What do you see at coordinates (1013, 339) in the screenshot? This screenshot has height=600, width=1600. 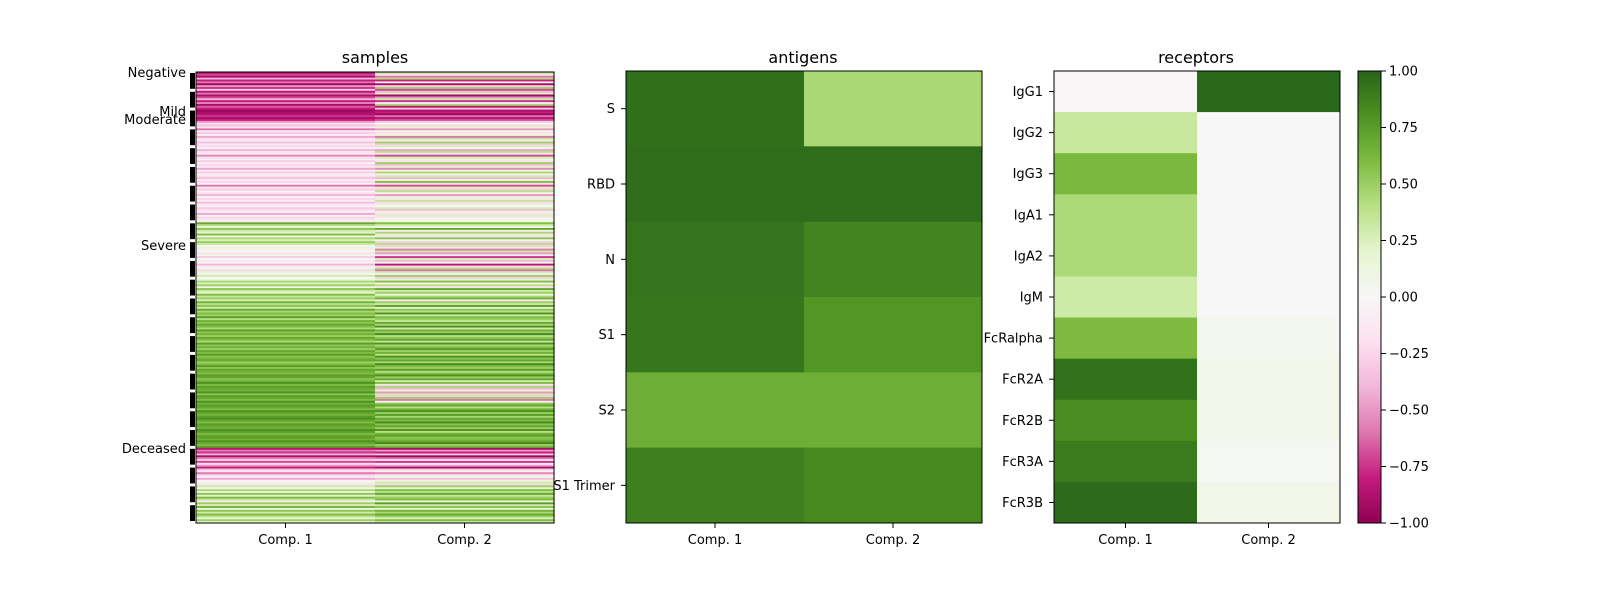 I see `receptors-row-label: FcRalpha` at bounding box center [1013, 339].